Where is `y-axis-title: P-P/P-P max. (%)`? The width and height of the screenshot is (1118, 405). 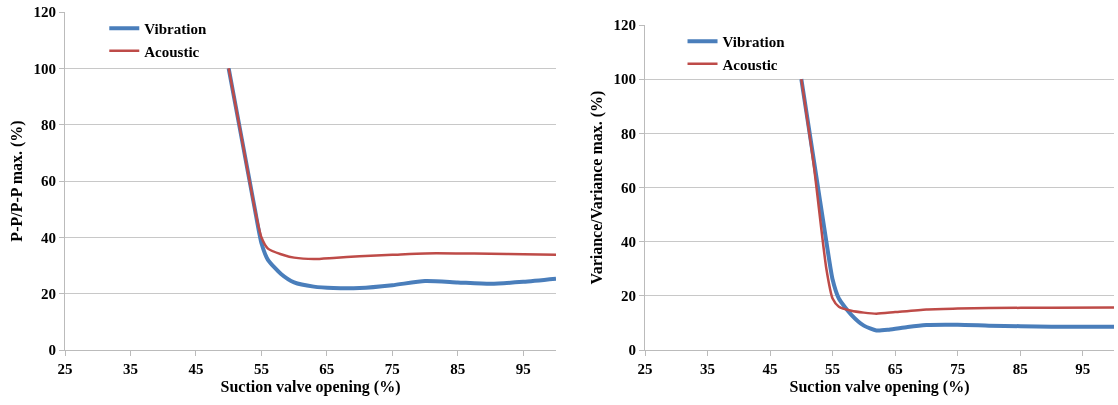
y-axis-title: P-P/P-P max. (%) is located at coordinates (17, 181).